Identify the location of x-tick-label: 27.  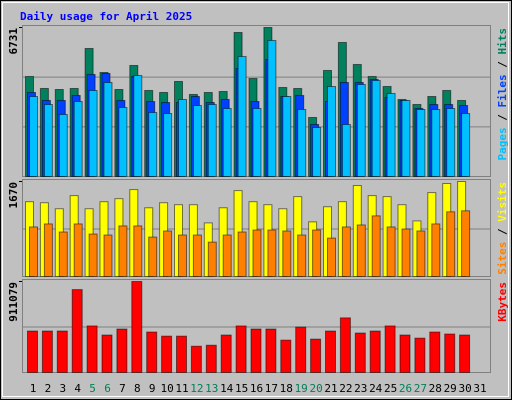
(420, 388).